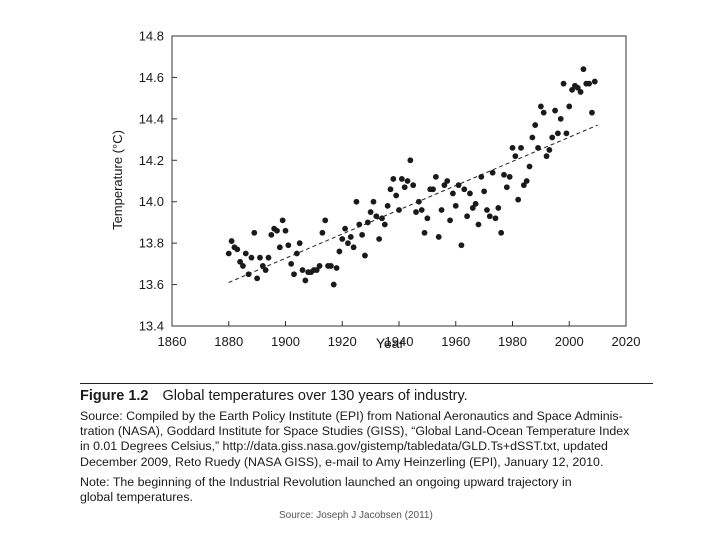 The height and width of the screenshot is (540, 720). I want to click on x-tick-label: 1920, so click(342, 341).